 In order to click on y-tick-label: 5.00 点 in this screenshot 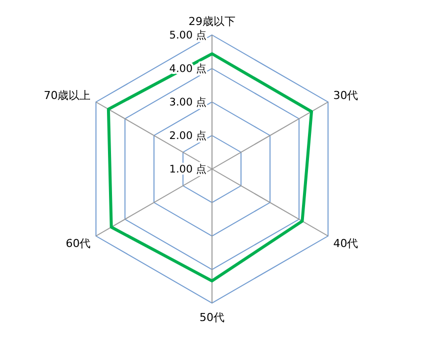, I will do `click(188, 35)`.